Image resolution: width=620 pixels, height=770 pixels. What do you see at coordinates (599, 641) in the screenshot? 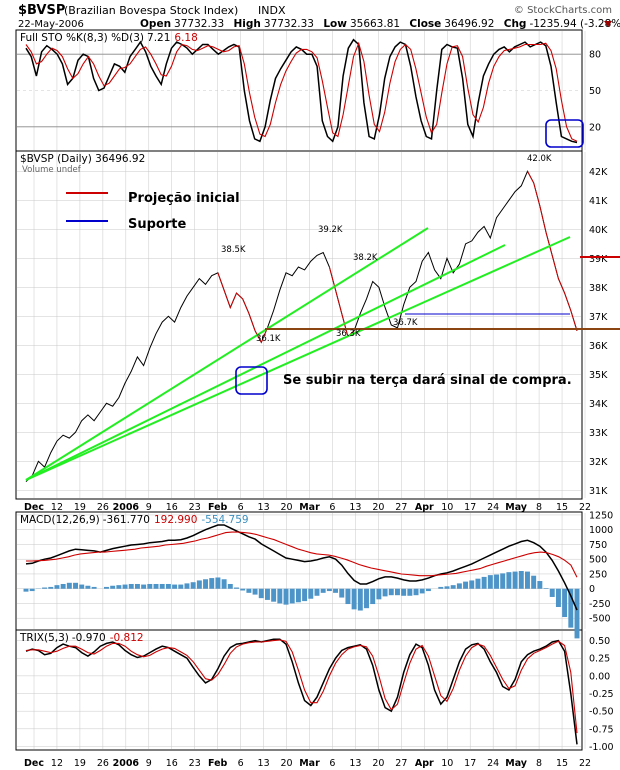
I see `y-tick-label-3-0: 0.50` at bounding box center [599, 641].